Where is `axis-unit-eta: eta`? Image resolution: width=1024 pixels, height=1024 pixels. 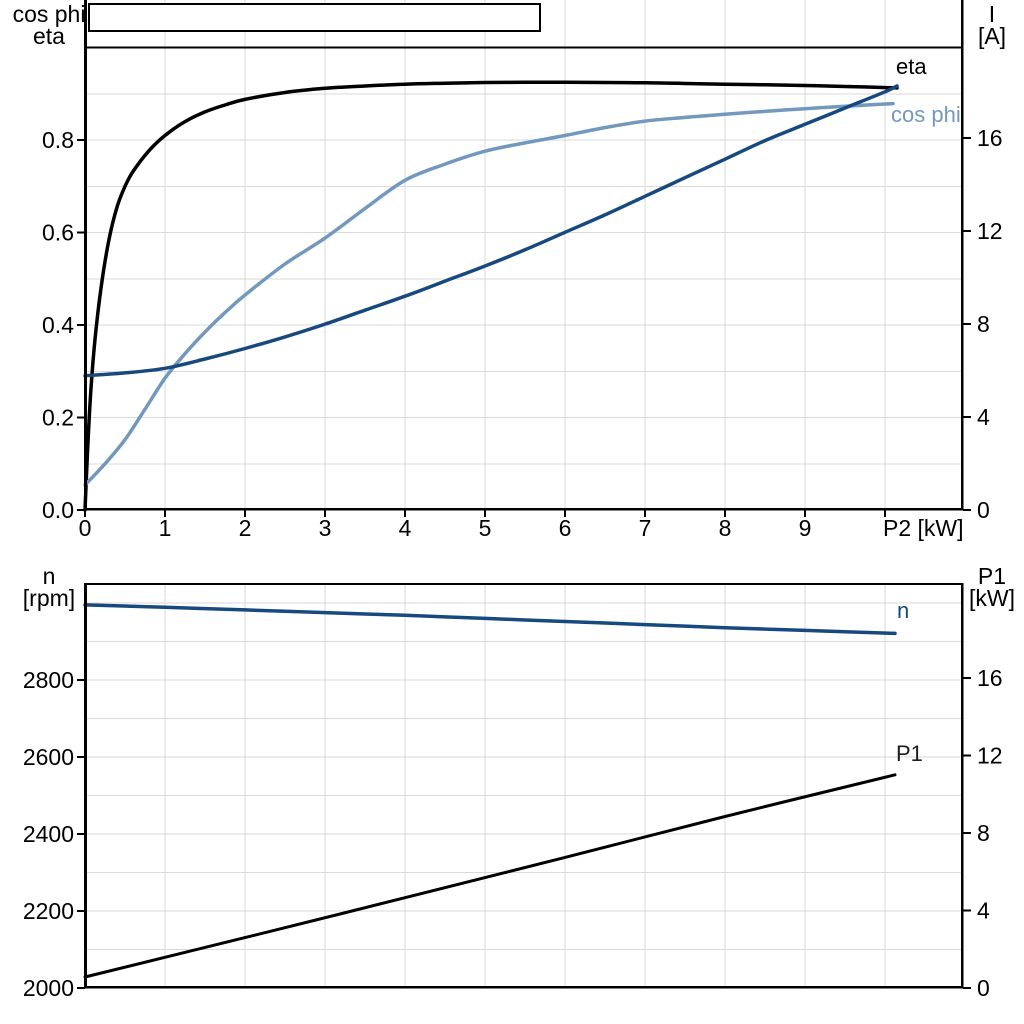 axis-unit-eta: eta is located at coordinates (49, 36).